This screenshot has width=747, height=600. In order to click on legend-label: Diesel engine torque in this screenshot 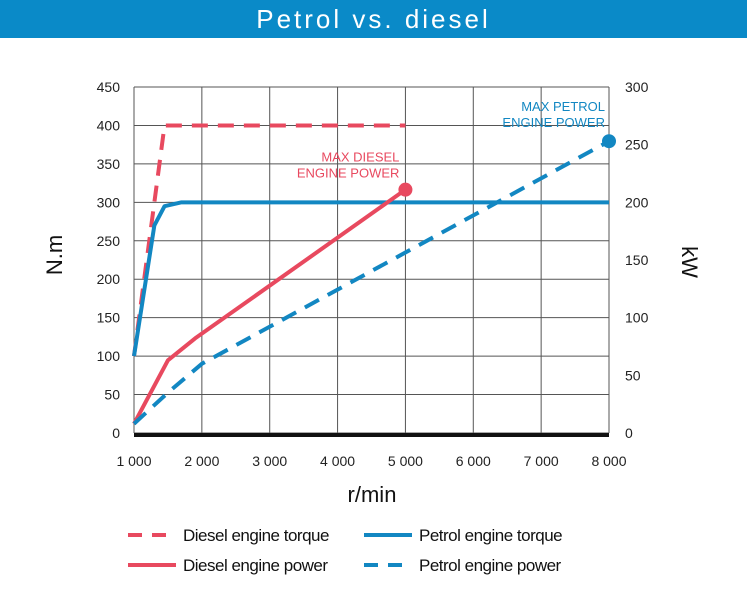, I will do `click(256, 535)`.